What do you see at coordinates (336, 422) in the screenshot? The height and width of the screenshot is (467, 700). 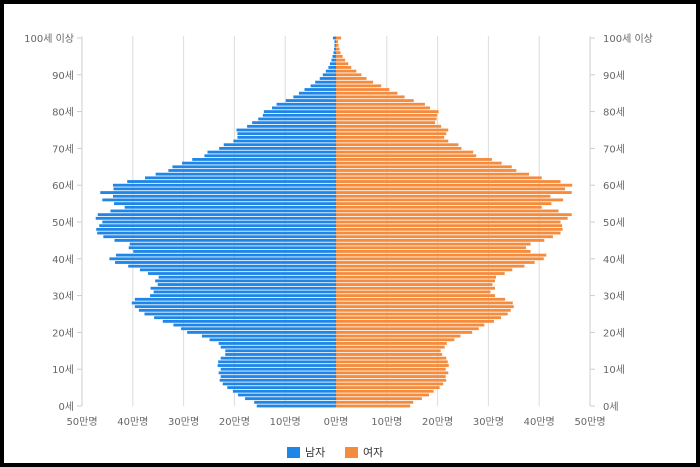 I see `x-tick-label: 0만명` at bounding box center [336, 422].